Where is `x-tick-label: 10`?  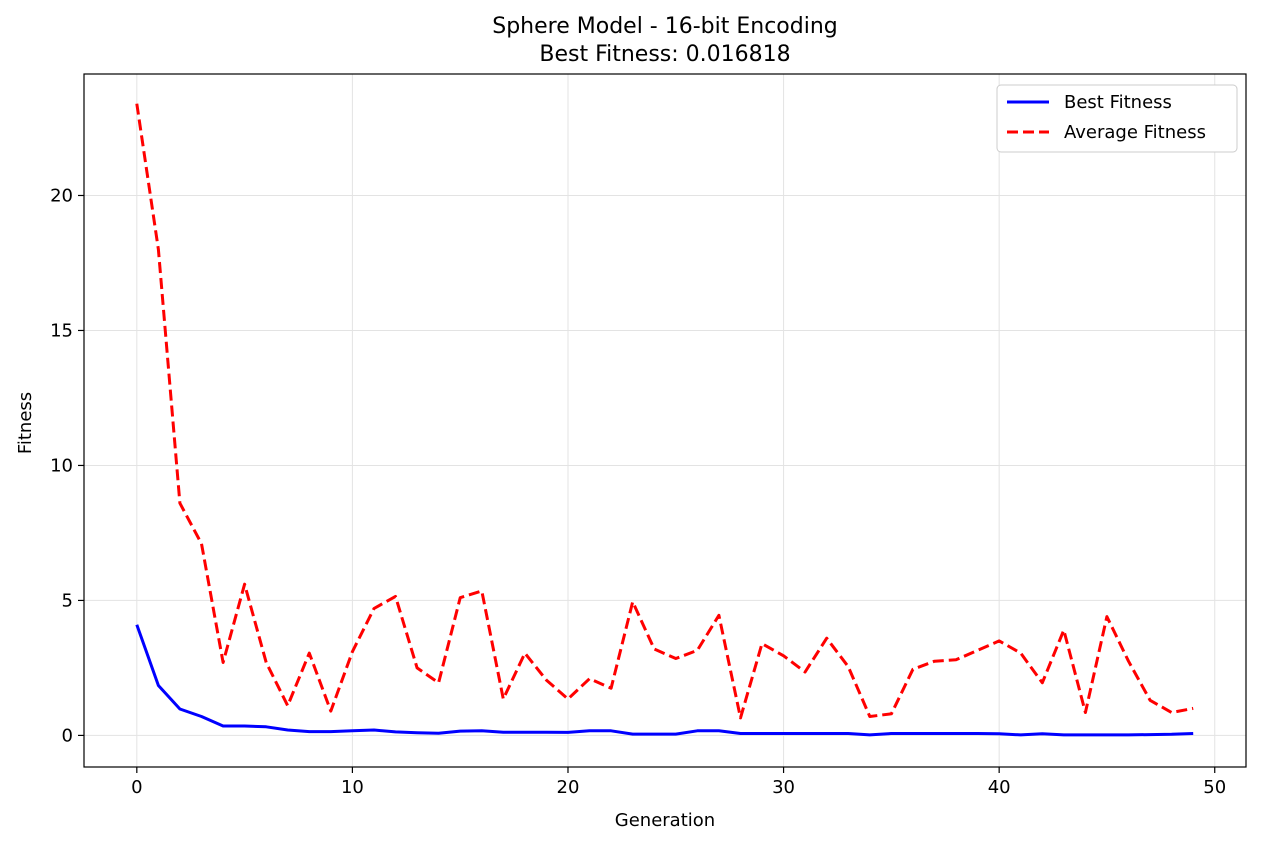
x-tick-label: 10 is located at coordinates (352, 787).